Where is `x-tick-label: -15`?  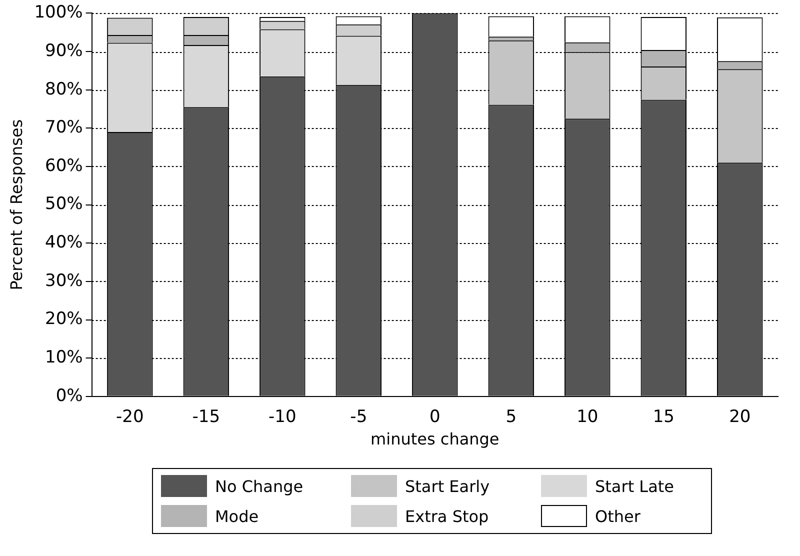
x-tick-label: -15 is located at coordinates (206, 417).